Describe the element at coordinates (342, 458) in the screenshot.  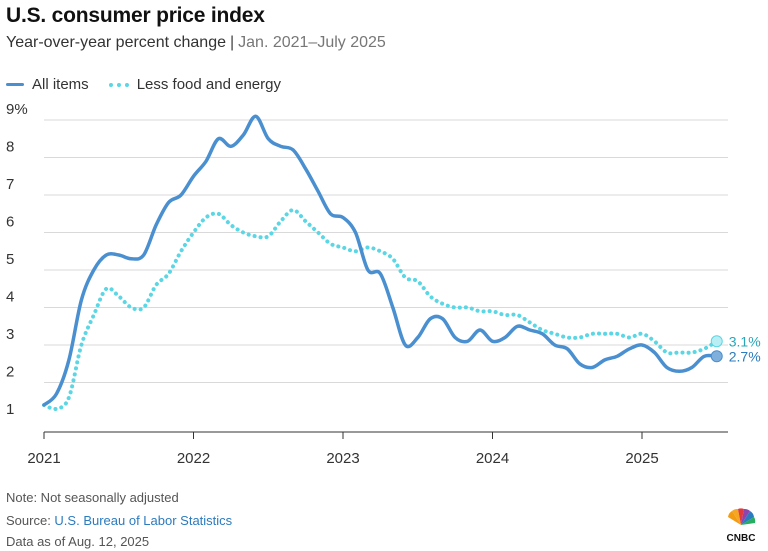
I see `x-tick-label: 2023` at that location.